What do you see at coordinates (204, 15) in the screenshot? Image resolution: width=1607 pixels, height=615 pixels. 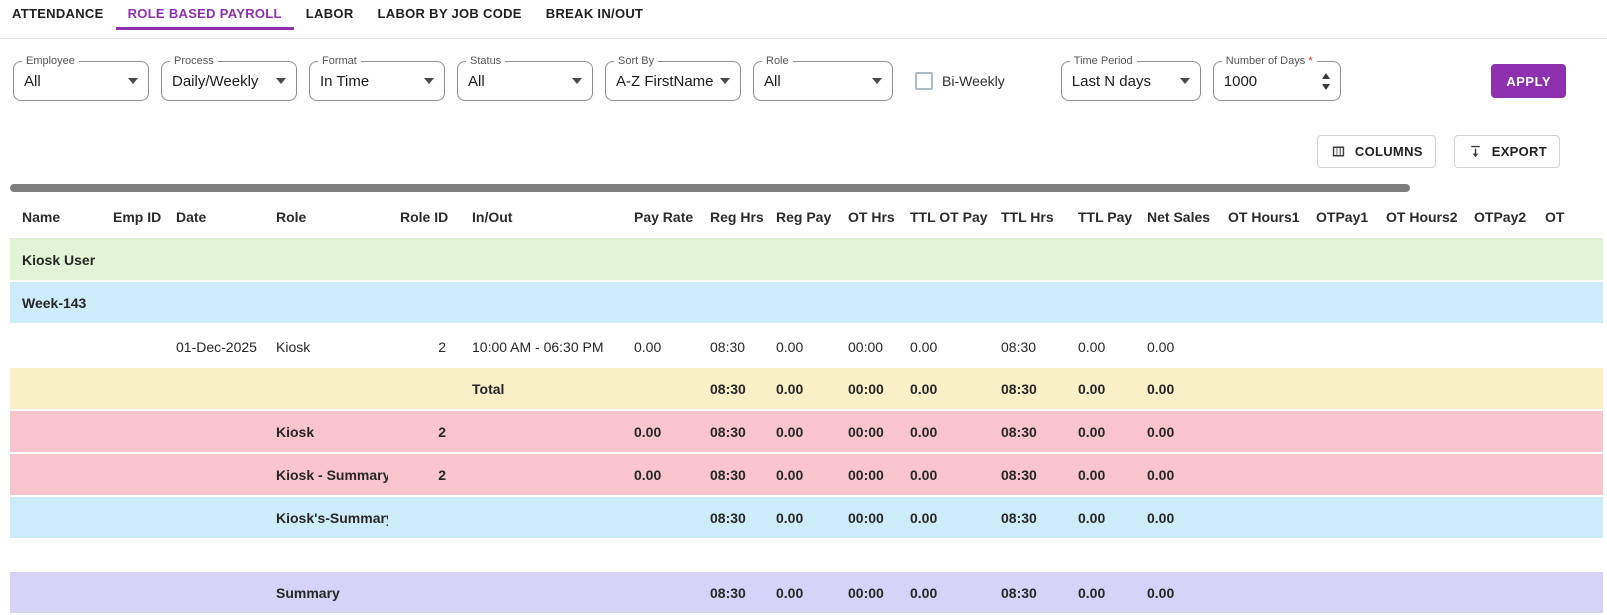 I see `tab-role-based-payroll: ROLE BASED PAYROLL` at bounding box center [204, 15].